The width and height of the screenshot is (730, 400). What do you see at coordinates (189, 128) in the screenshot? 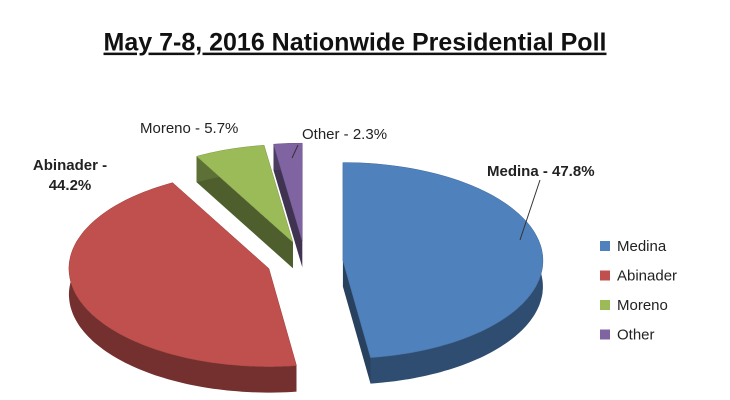
I see `data-label: Moreno - 5.7%` at bounding box center [189, 128].